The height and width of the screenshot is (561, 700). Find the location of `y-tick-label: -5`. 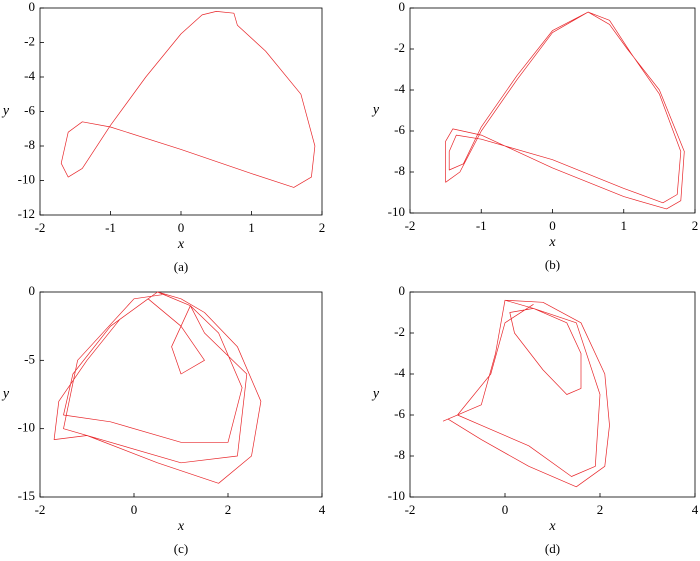

y-tick-label: -5 is located at coordinates (29, 358).